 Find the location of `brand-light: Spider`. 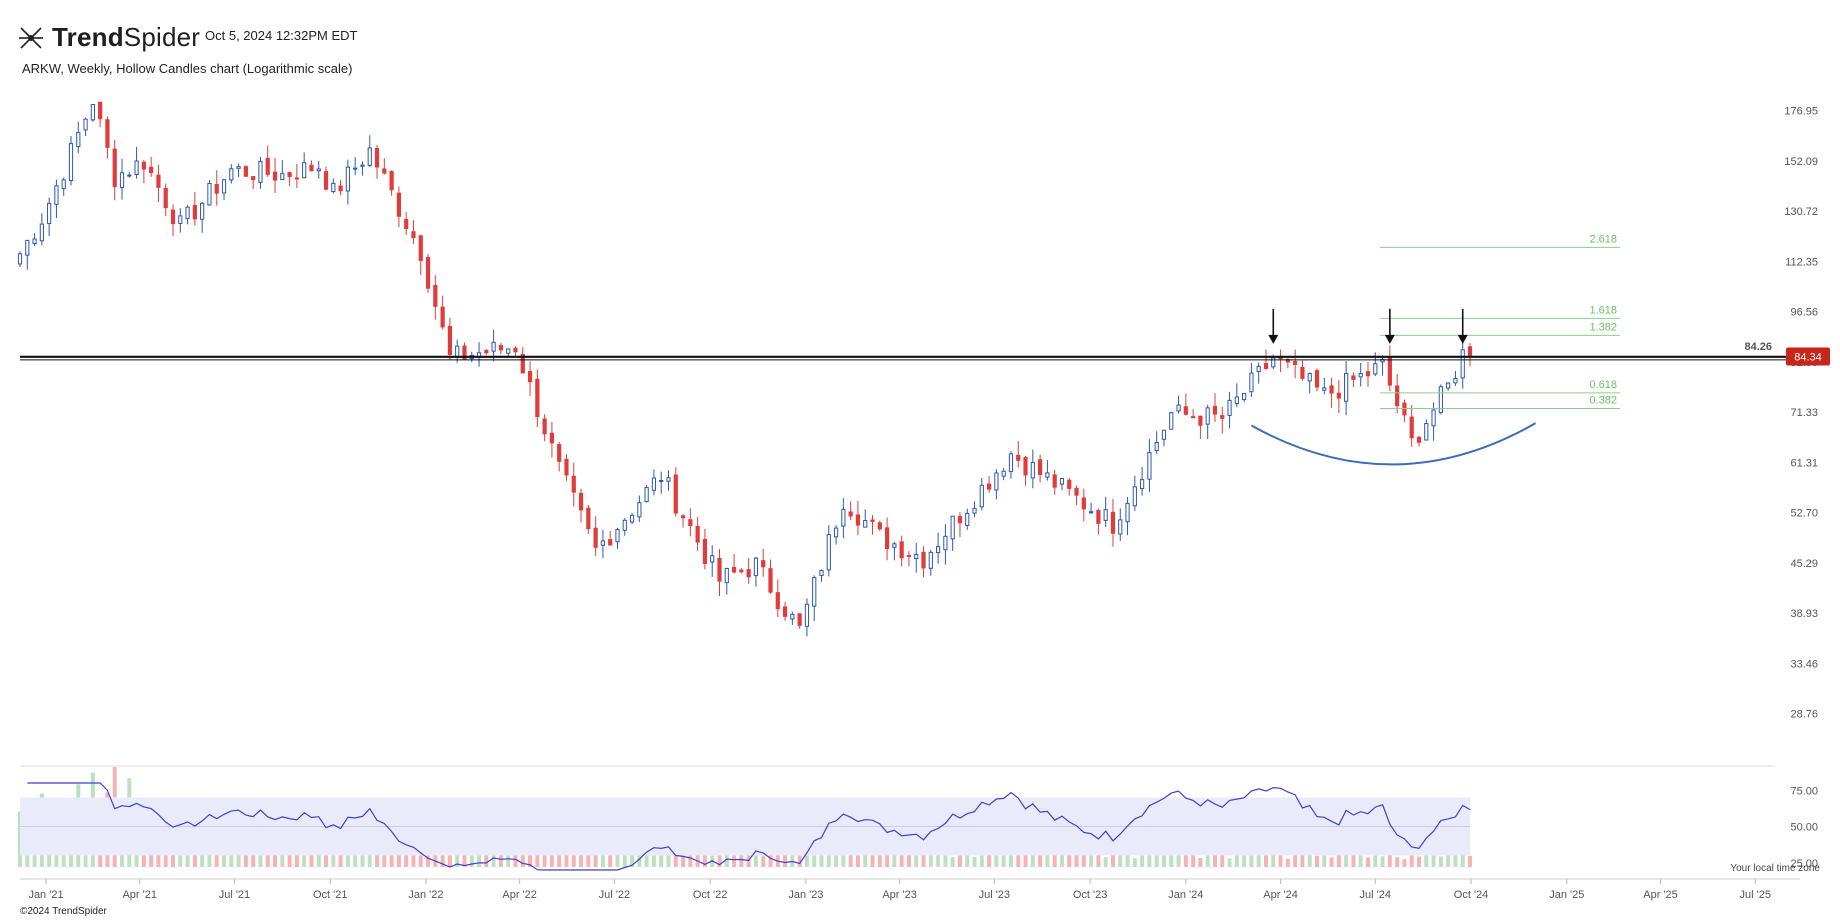

brand-light: Spider is located at coordinates (162, 37).